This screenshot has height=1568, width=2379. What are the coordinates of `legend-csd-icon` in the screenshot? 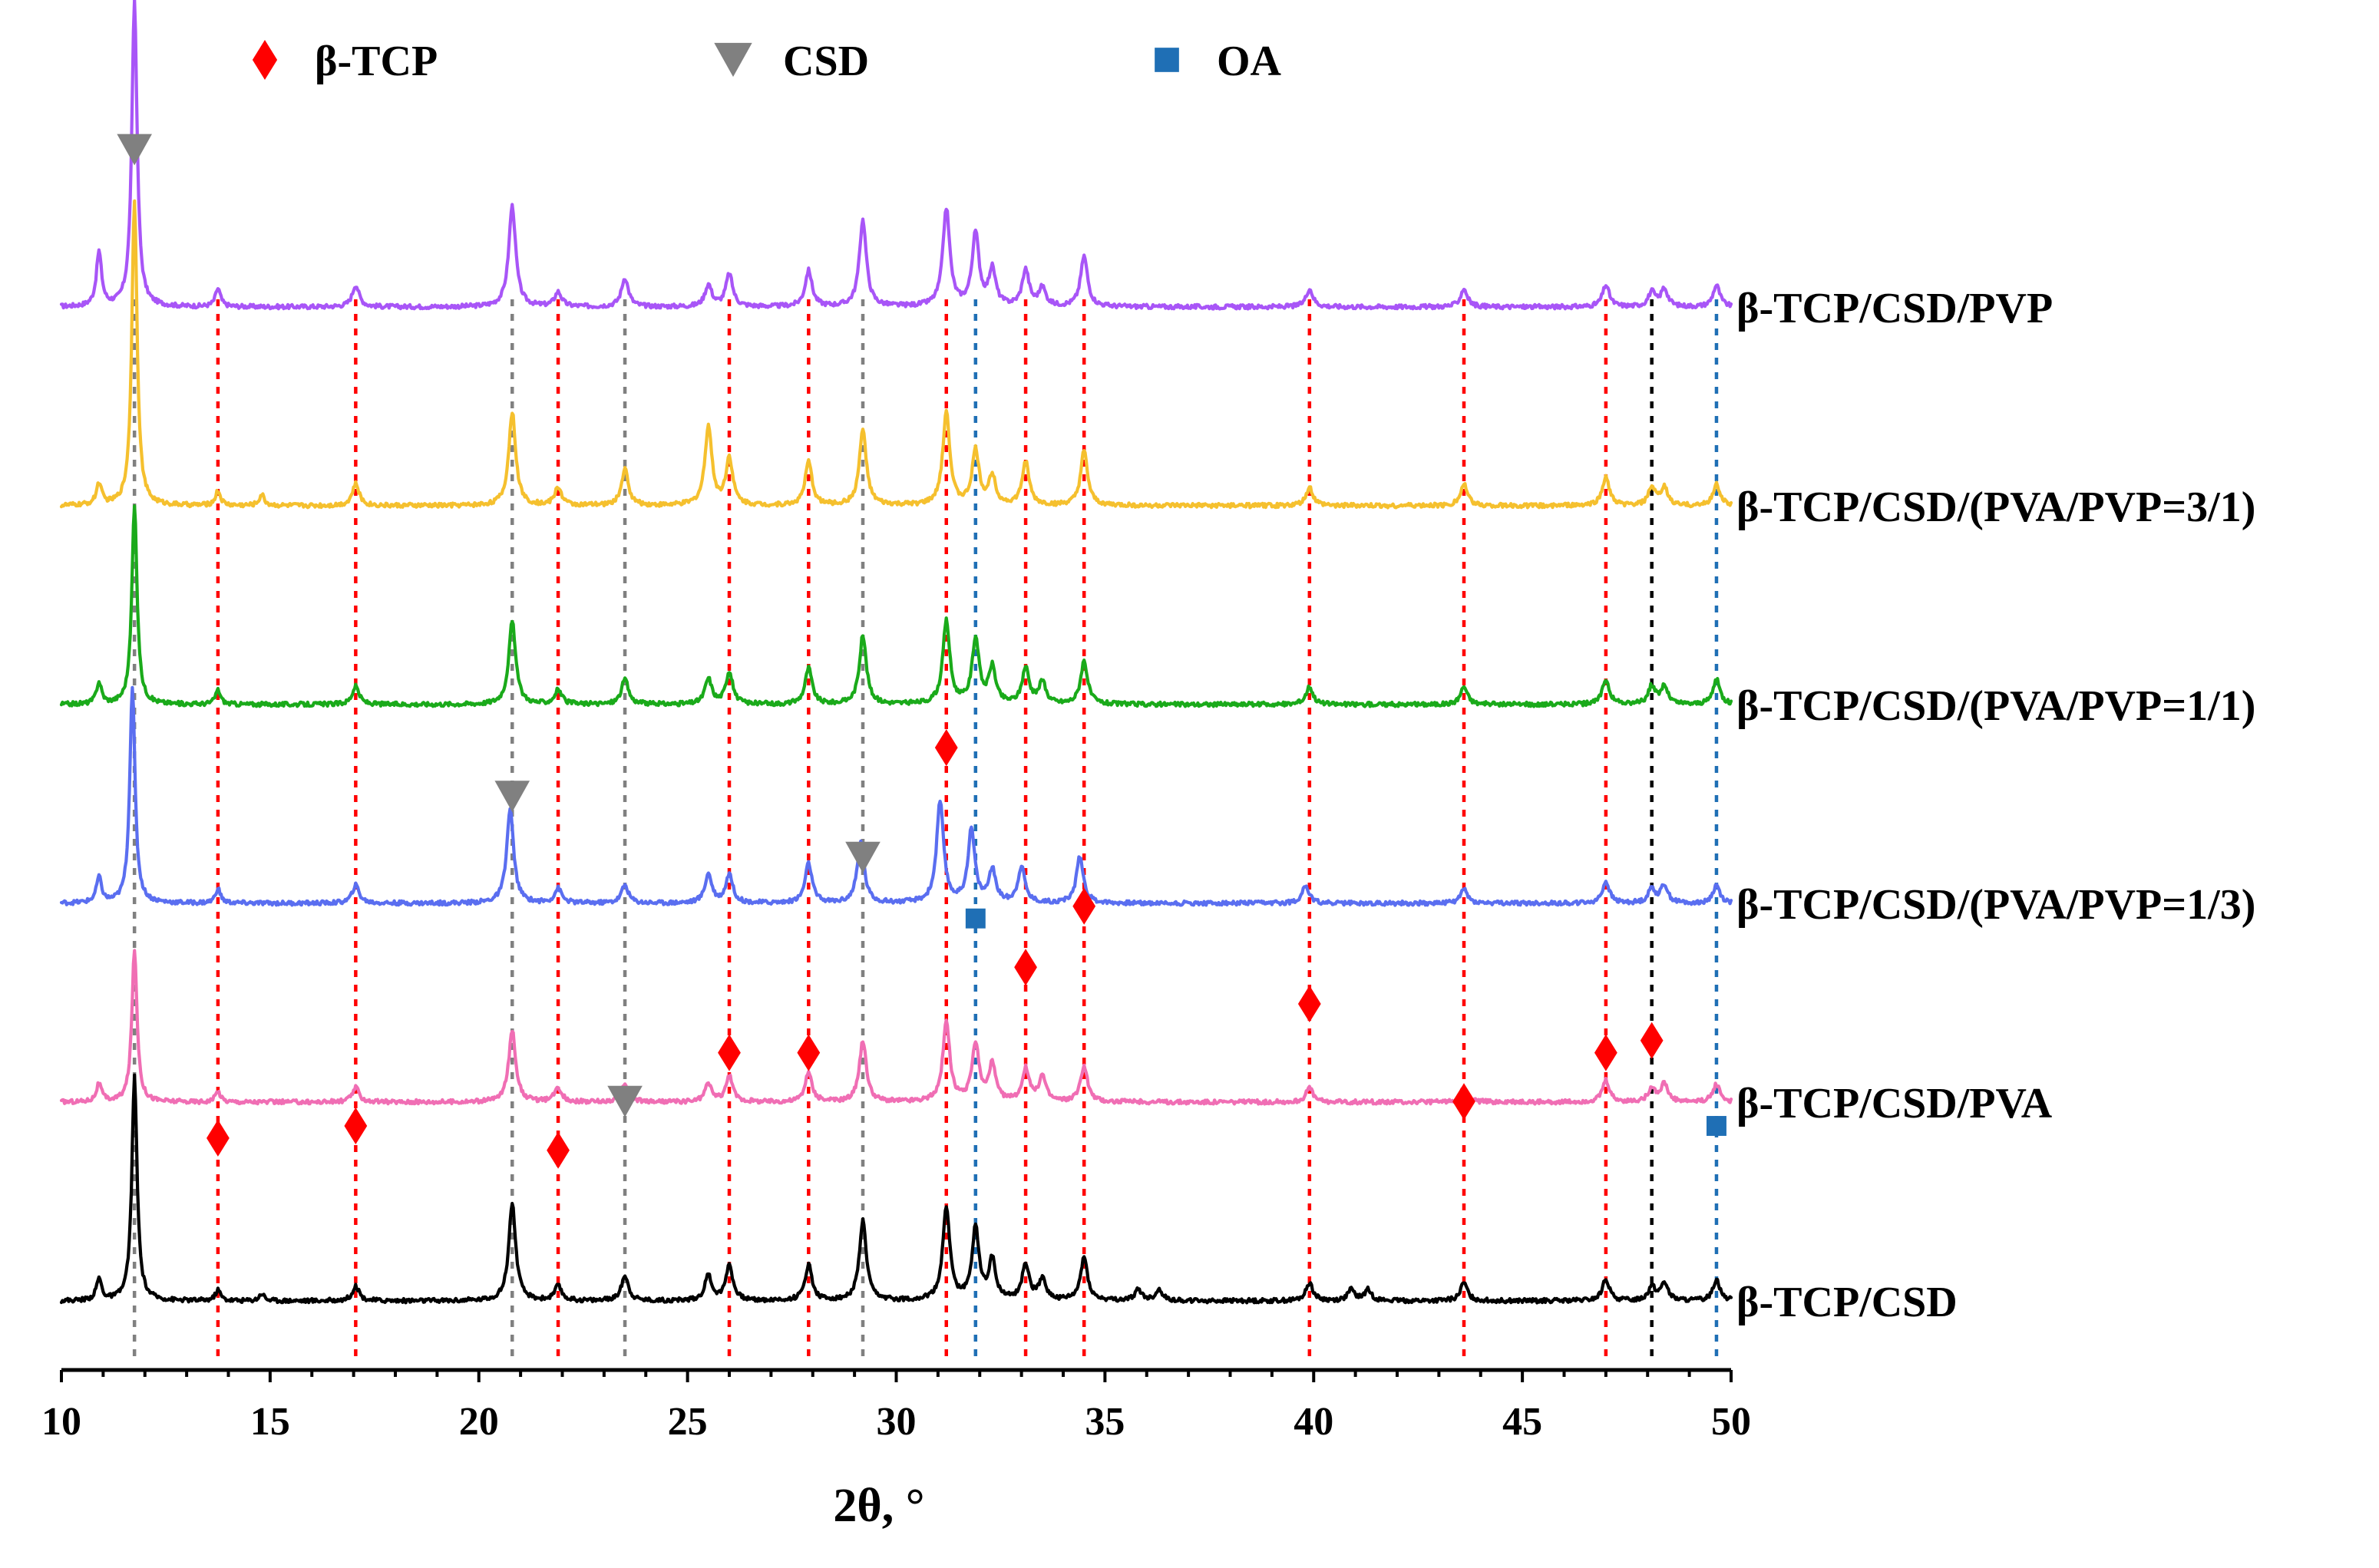 It's located at (733, 60).